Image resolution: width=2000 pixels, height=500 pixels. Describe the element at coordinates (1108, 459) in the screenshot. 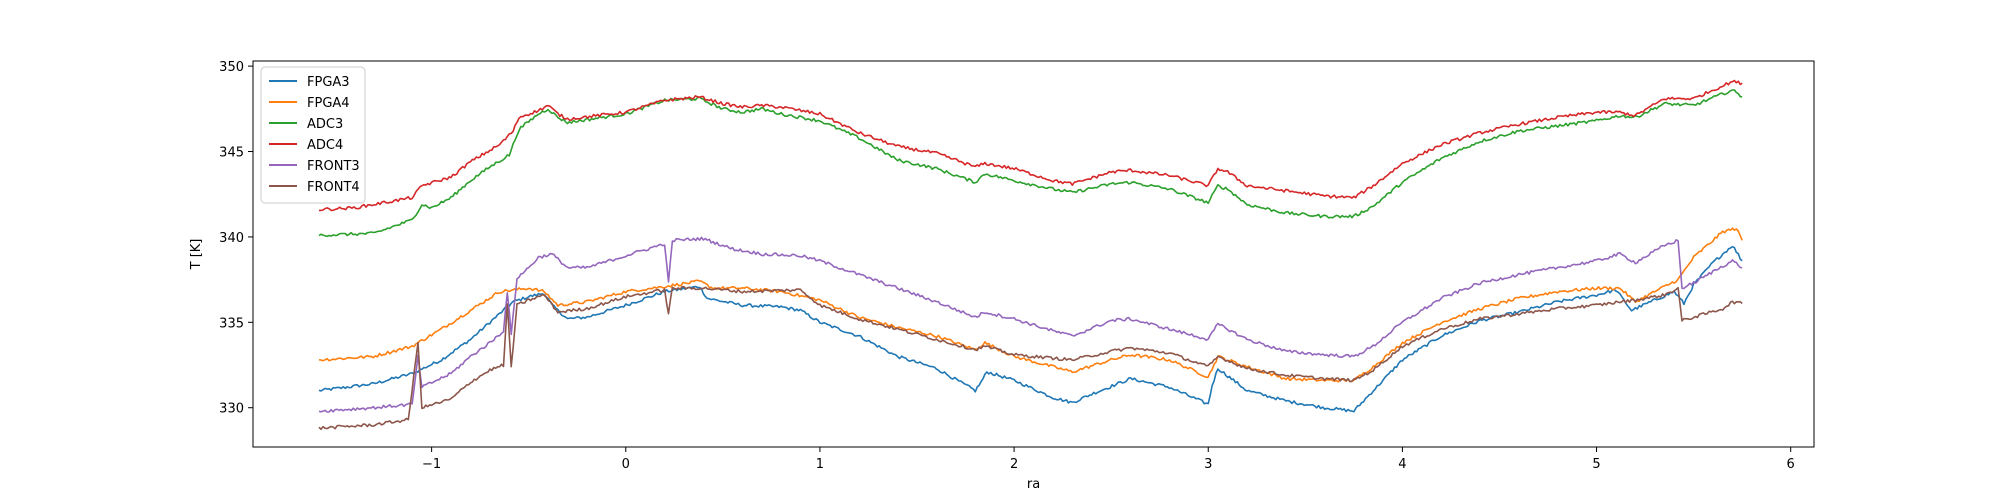

I see `x-axis: −1 0 1 2 3 4 5 6` at that location.